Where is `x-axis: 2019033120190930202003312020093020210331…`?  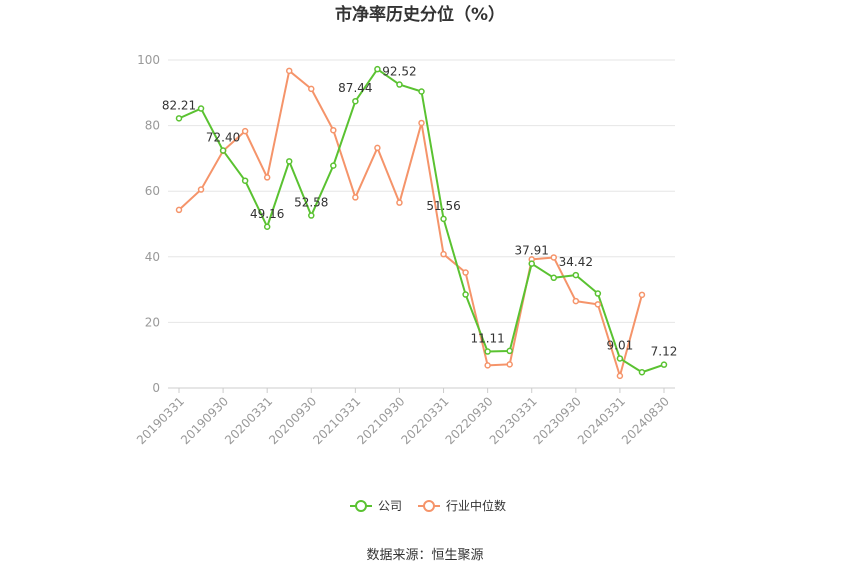 x-axis: 2019033120190930202003312020093020210331… is located at coordinates (404, 417).